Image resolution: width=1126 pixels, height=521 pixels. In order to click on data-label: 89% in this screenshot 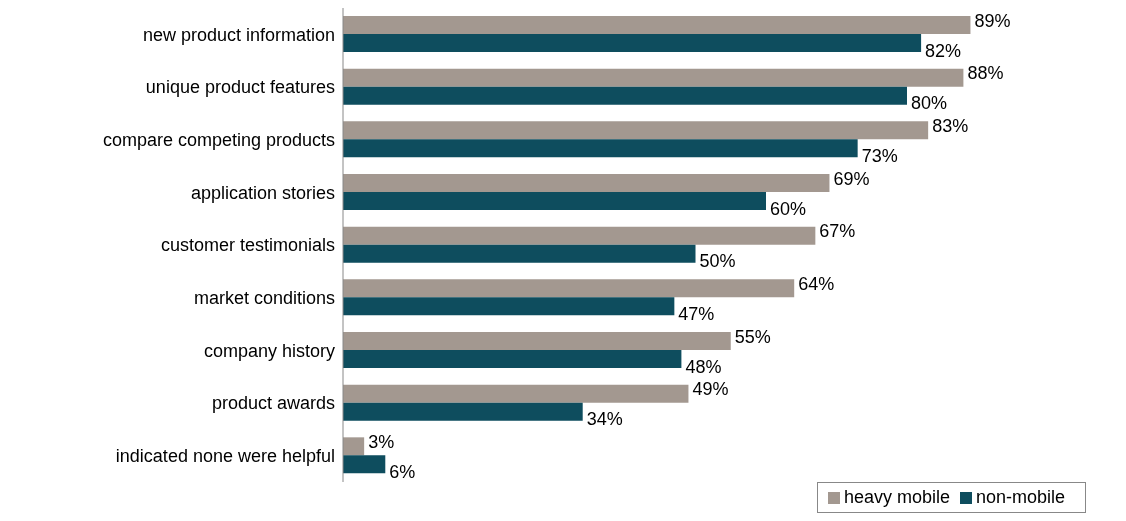, I will do `click(992, 20)`.